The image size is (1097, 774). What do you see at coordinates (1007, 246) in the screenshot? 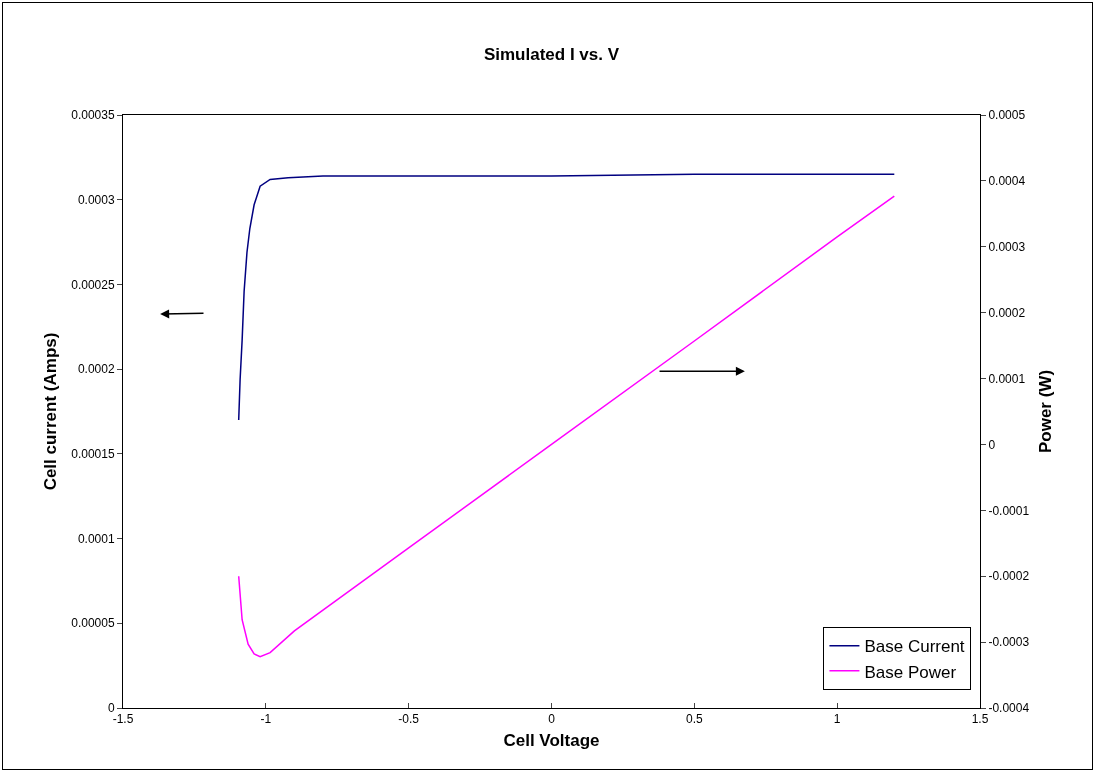
I see `y2-tick-label: 0.0003` at bounding box center [1007, 246].